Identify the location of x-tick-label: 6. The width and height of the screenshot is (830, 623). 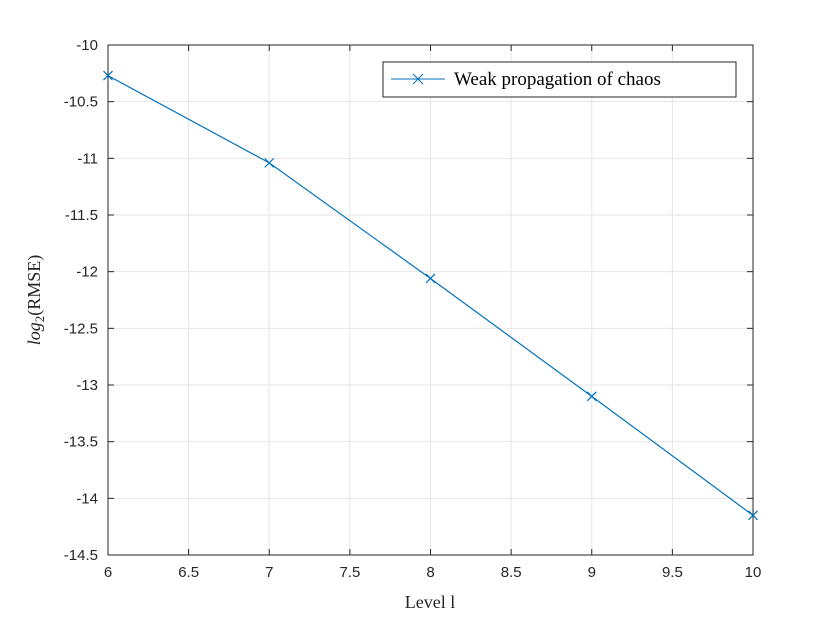
(108, 572).